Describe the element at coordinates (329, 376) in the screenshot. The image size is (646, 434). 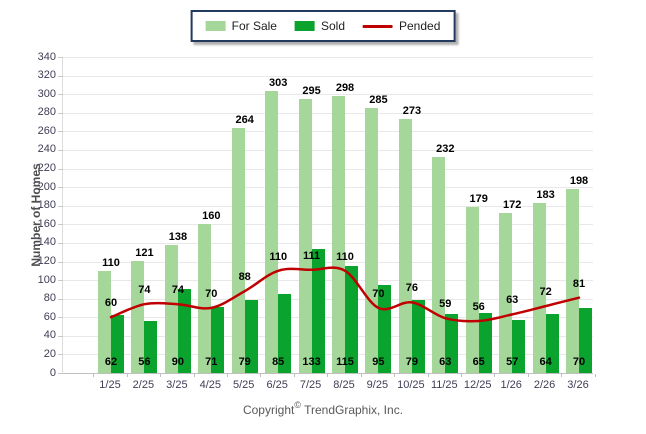
I see `x-axis-ticks` at that location.